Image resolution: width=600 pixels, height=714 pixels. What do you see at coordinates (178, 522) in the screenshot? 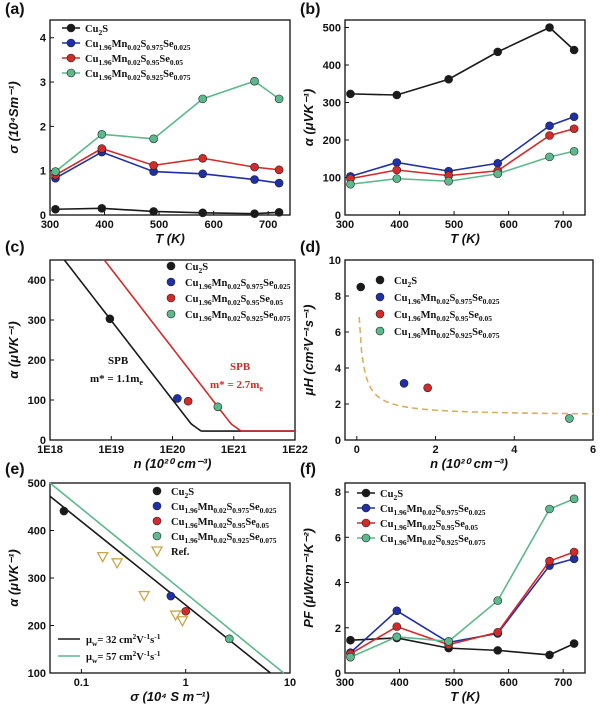
I see `p4-s2-legend-base: Cu` at bounding box center [178, 522].